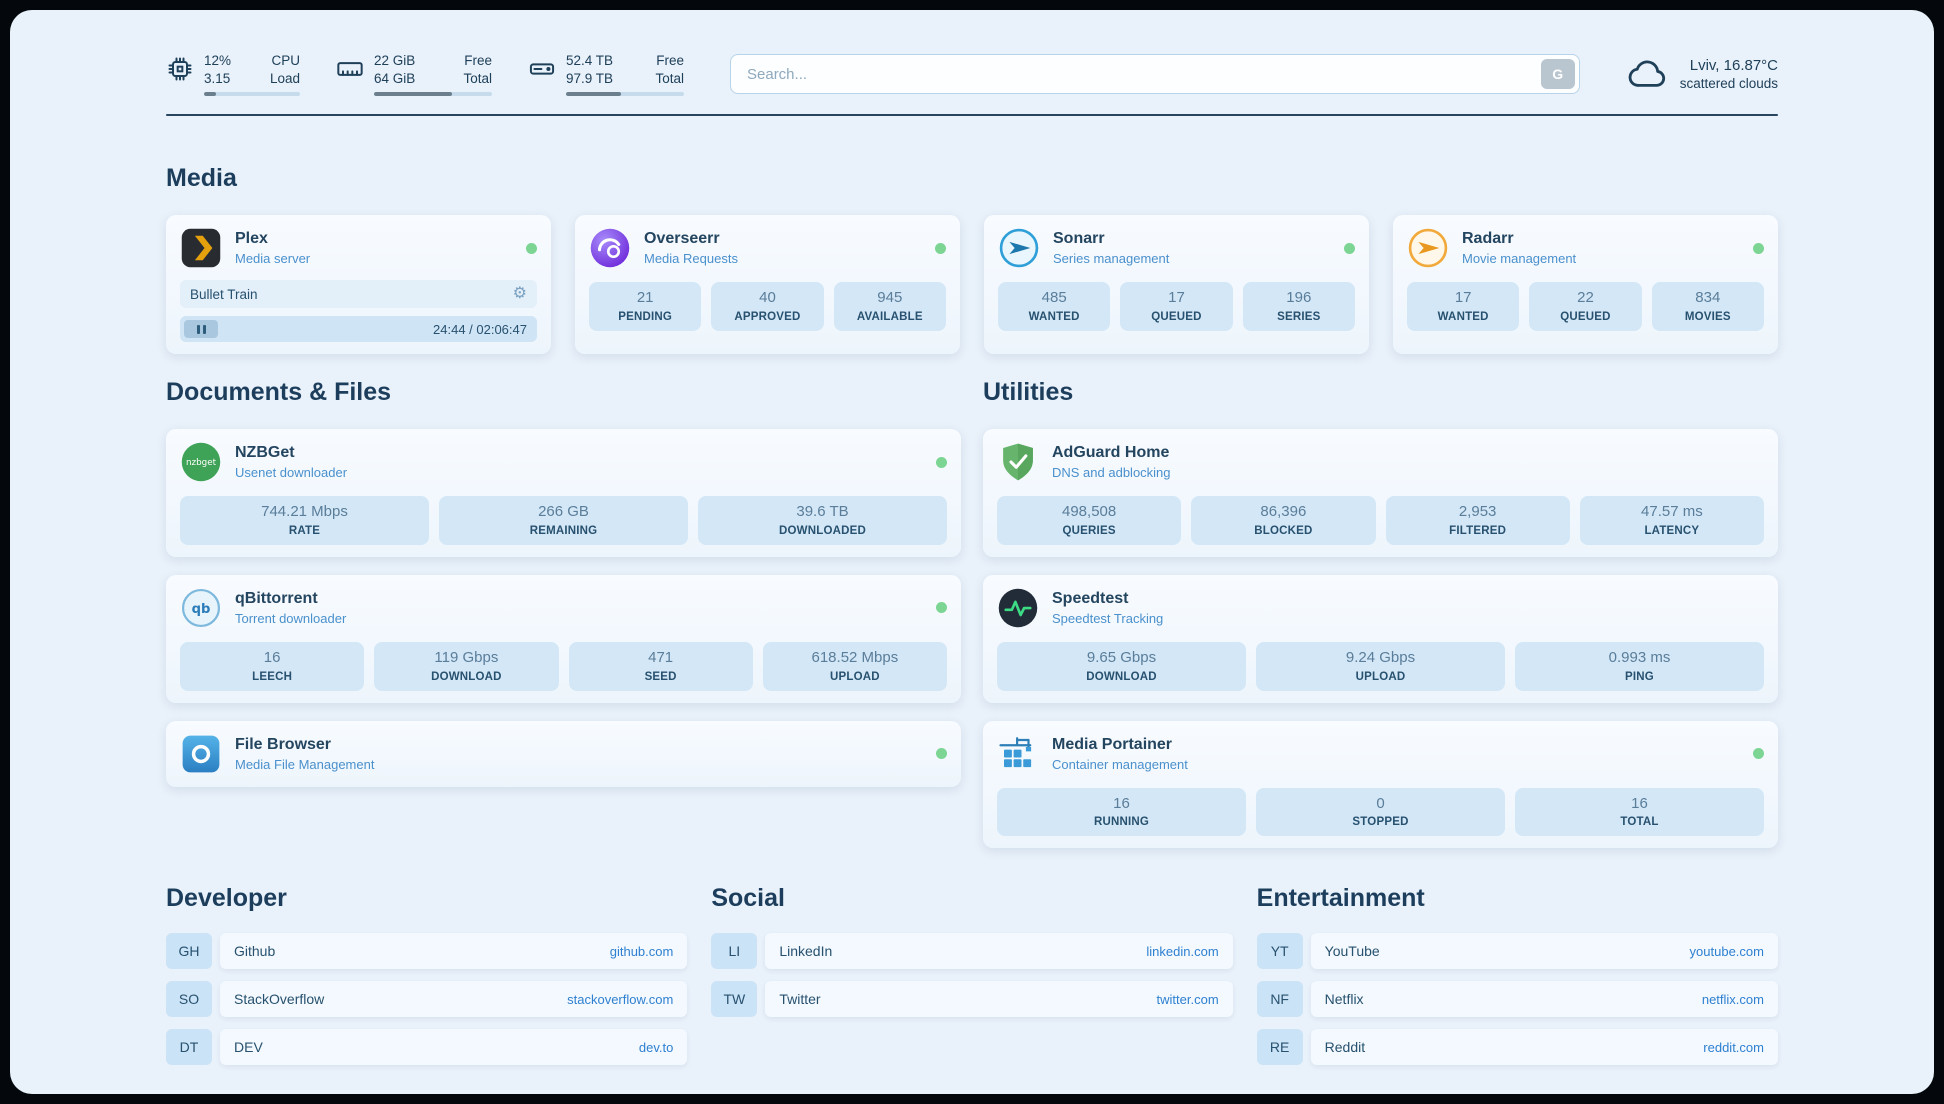 Image resolution: width=1944 pixels, height=1104 pixels. Describe the element at coordinates (1557, 74) in the screenshot. I see `search-provider-button: G` at that location.